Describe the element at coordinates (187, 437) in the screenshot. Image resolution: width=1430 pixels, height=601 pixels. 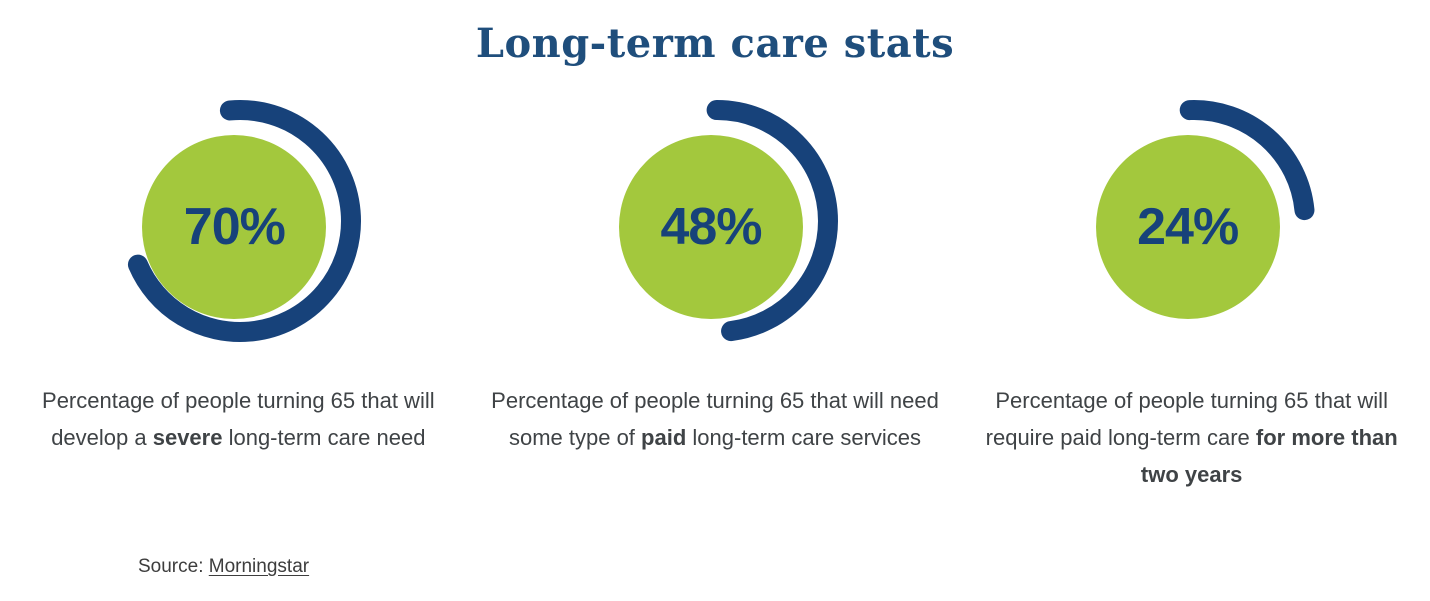
I see `caption-bold-text: severe` at that location.